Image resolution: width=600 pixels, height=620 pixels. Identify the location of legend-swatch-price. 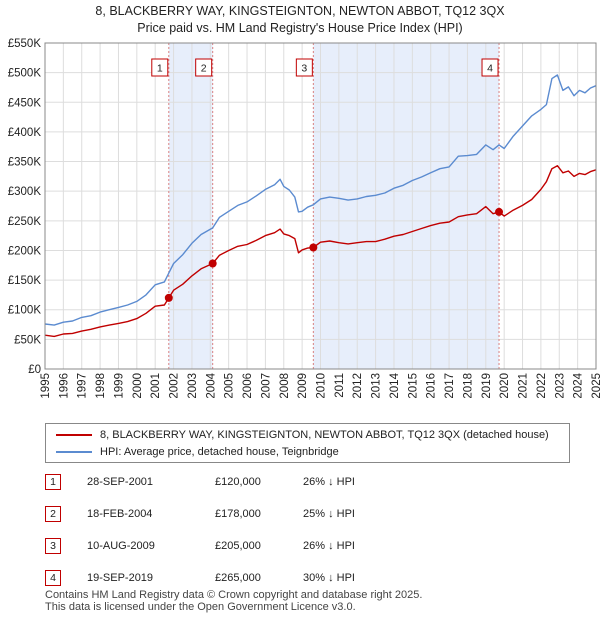
(74, 435).